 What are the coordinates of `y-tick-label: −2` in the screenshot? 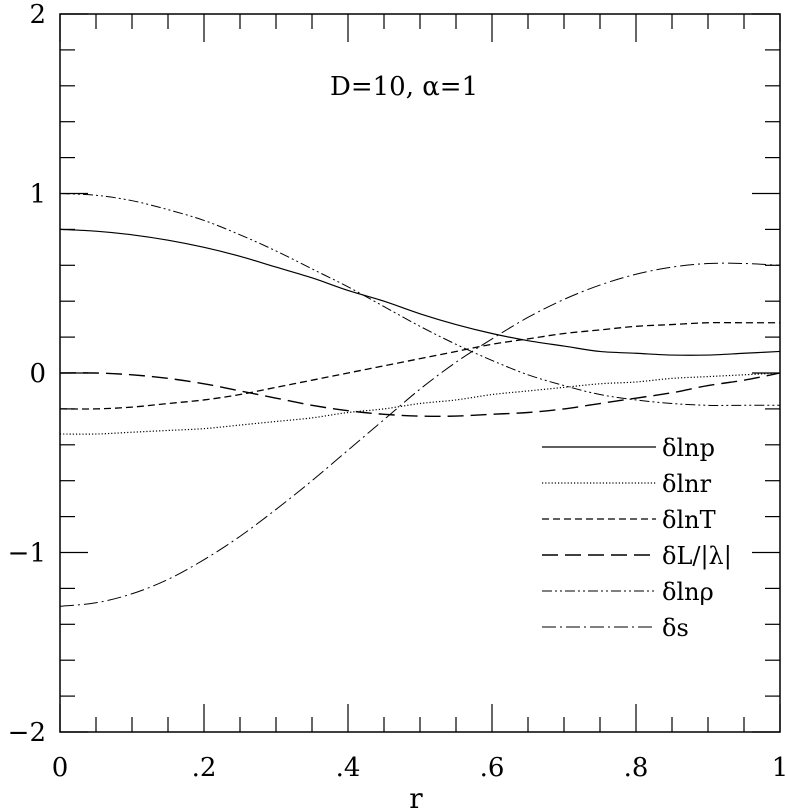 It's located at (27, 733).